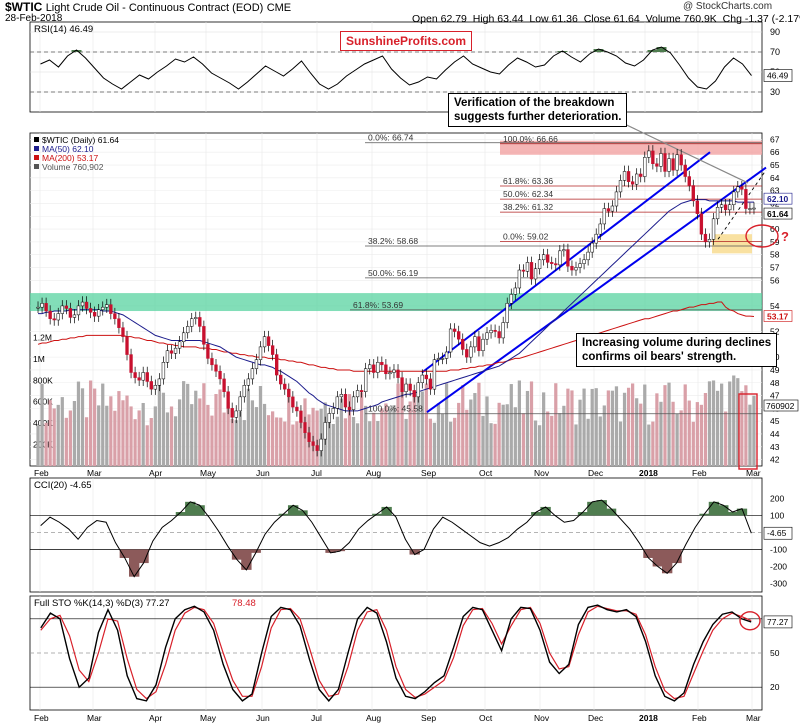 This screenshot has width=800, height=725. Describe the element at coordinates (396, 336) in the screenshot. I see `ma200-line` at that location.